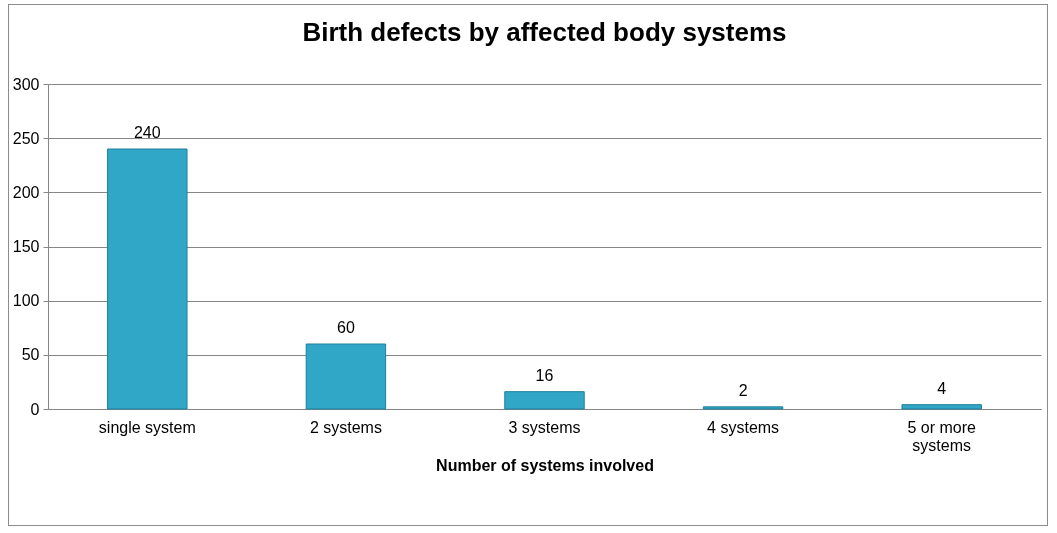  Describe the element at coordinates (545, 465) in the screenshot. I see `x-axis-title: Number of systems involved` at that location.